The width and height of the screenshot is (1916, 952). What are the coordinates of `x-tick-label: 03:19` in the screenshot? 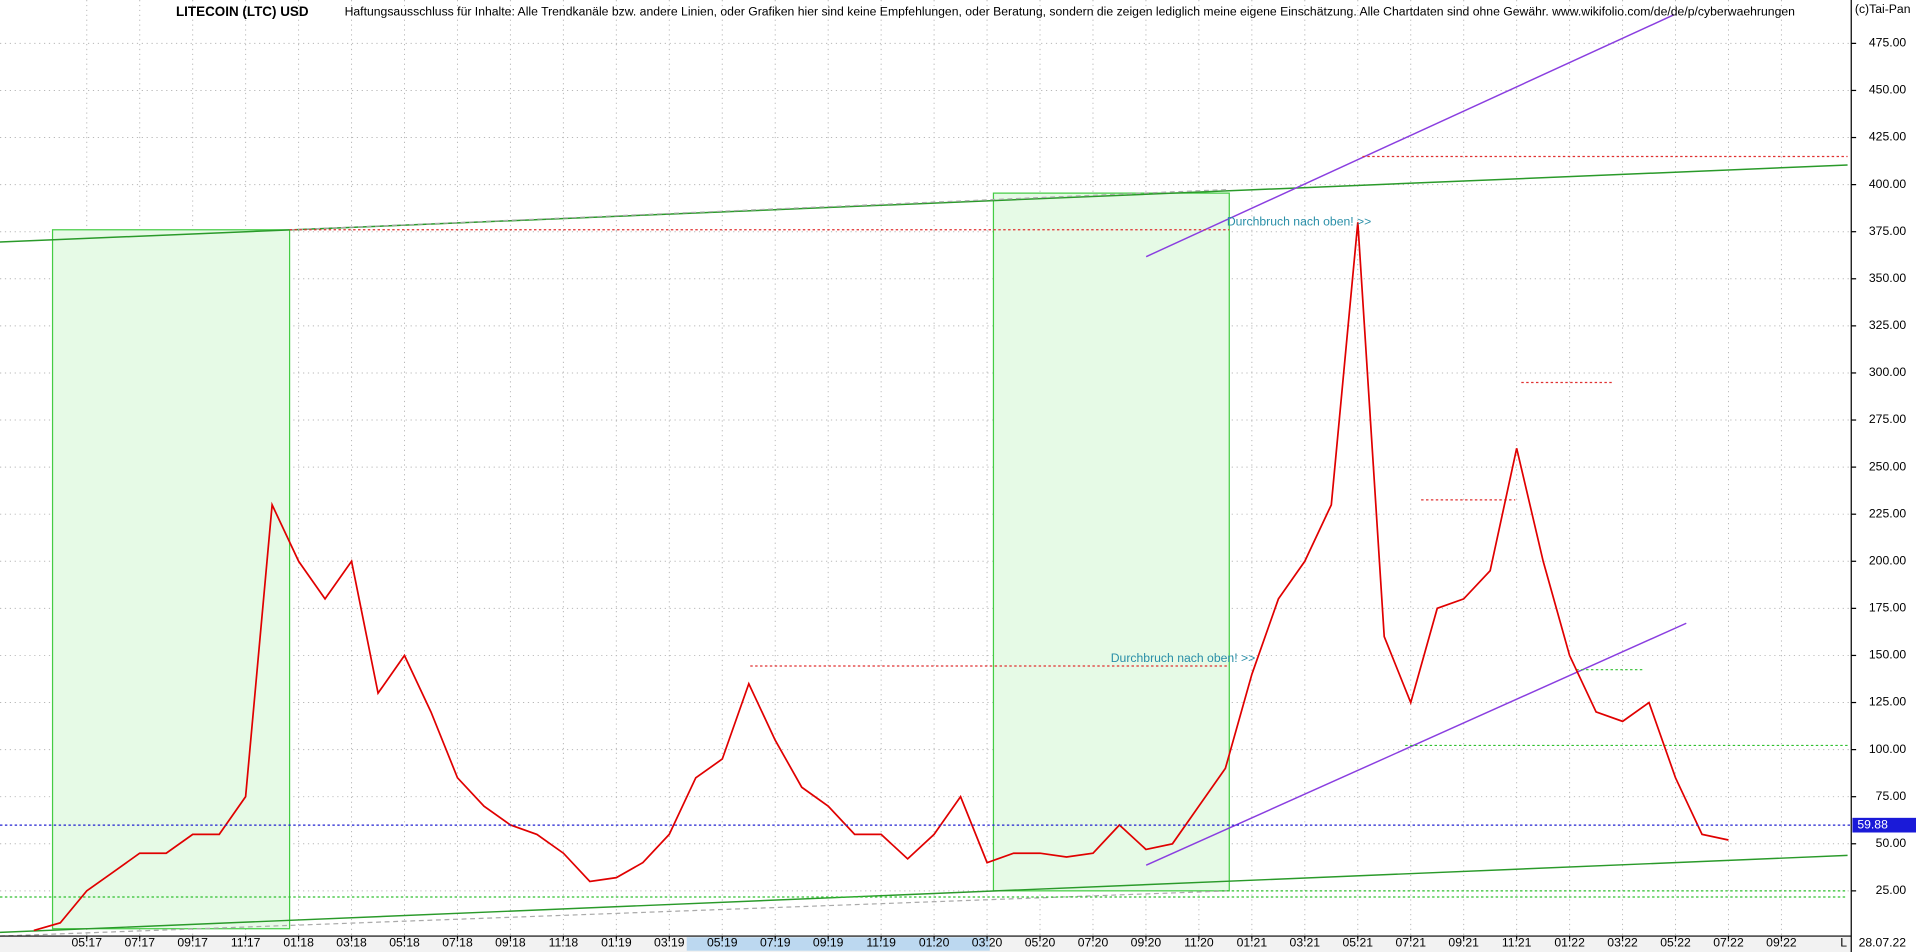 It's located at (669, 943).